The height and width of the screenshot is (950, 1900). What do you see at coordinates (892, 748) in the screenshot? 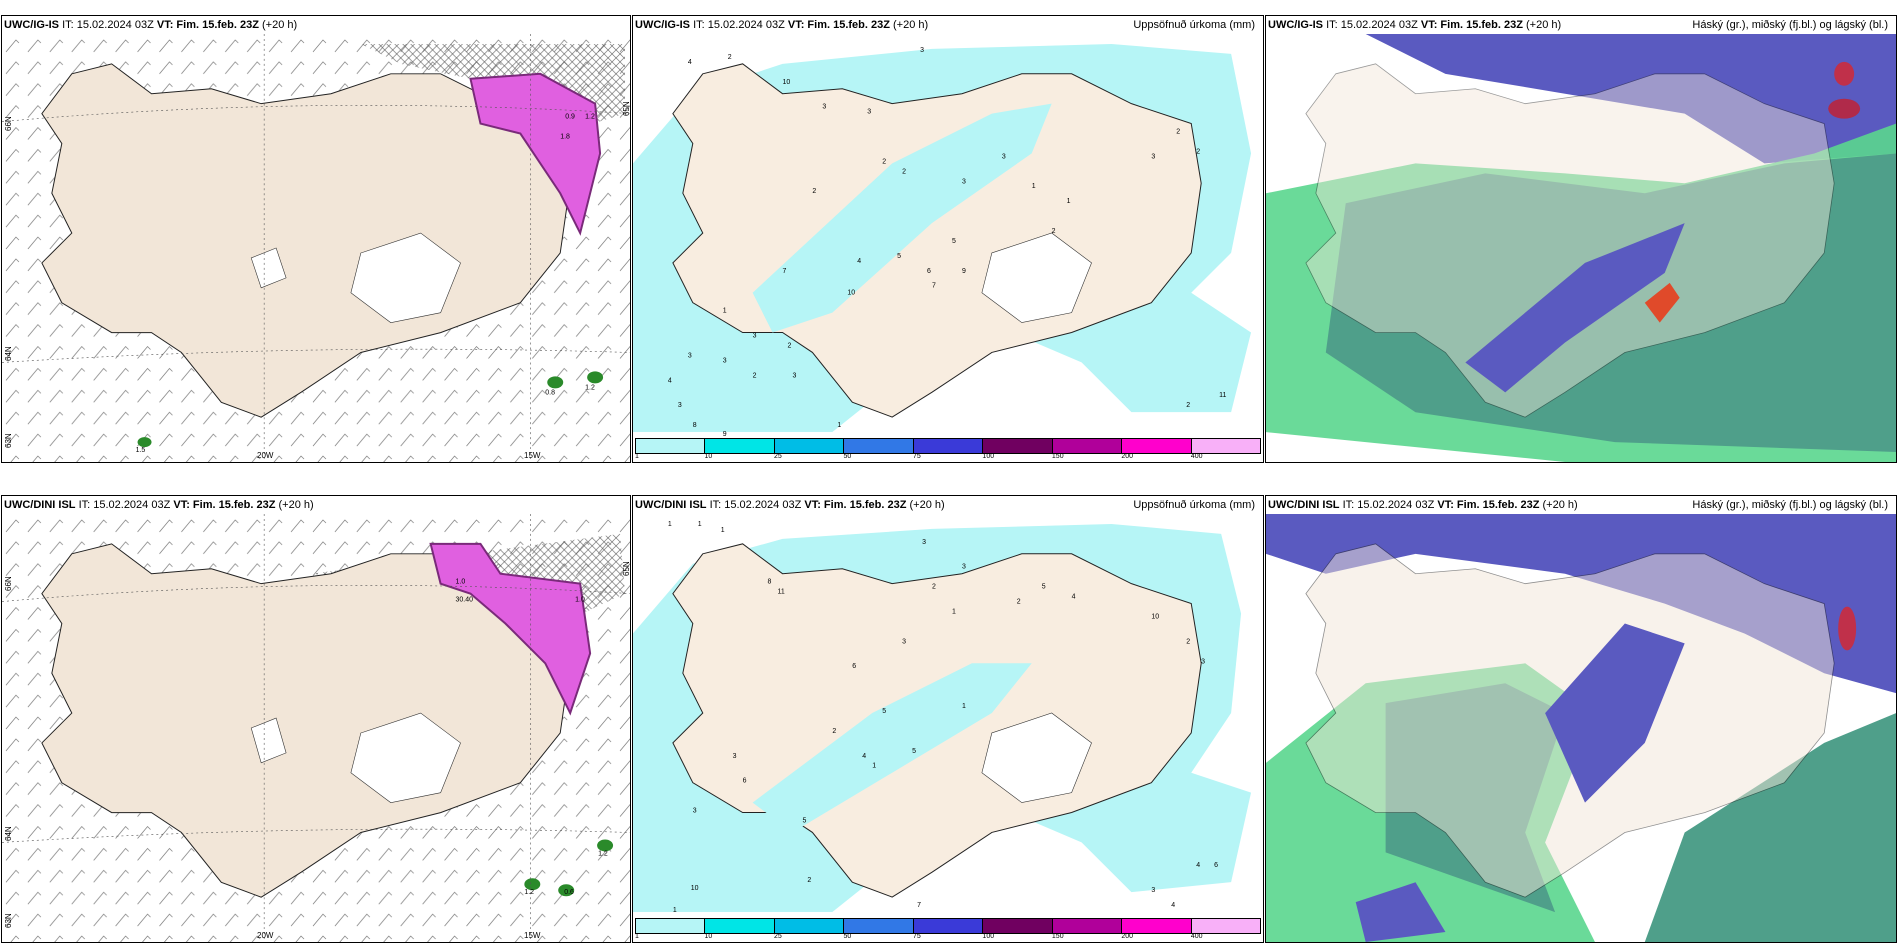
I see `precip-band` at bounding box center [892, 748].